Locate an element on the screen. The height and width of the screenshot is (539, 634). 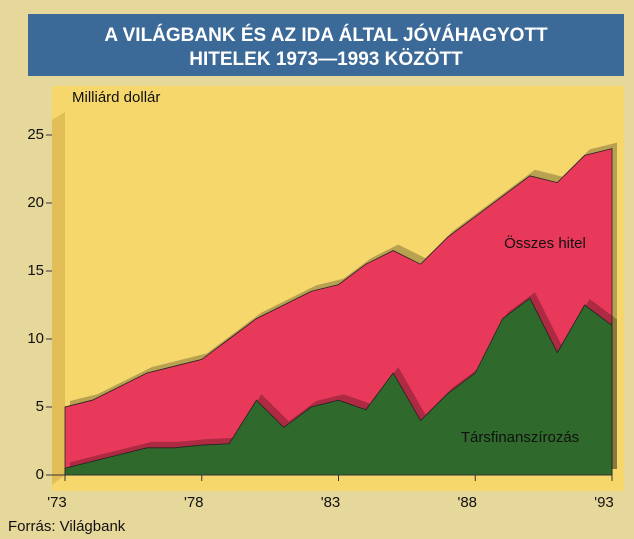
series-label: Társfinanszírozás is located at coordinates (520, 437).